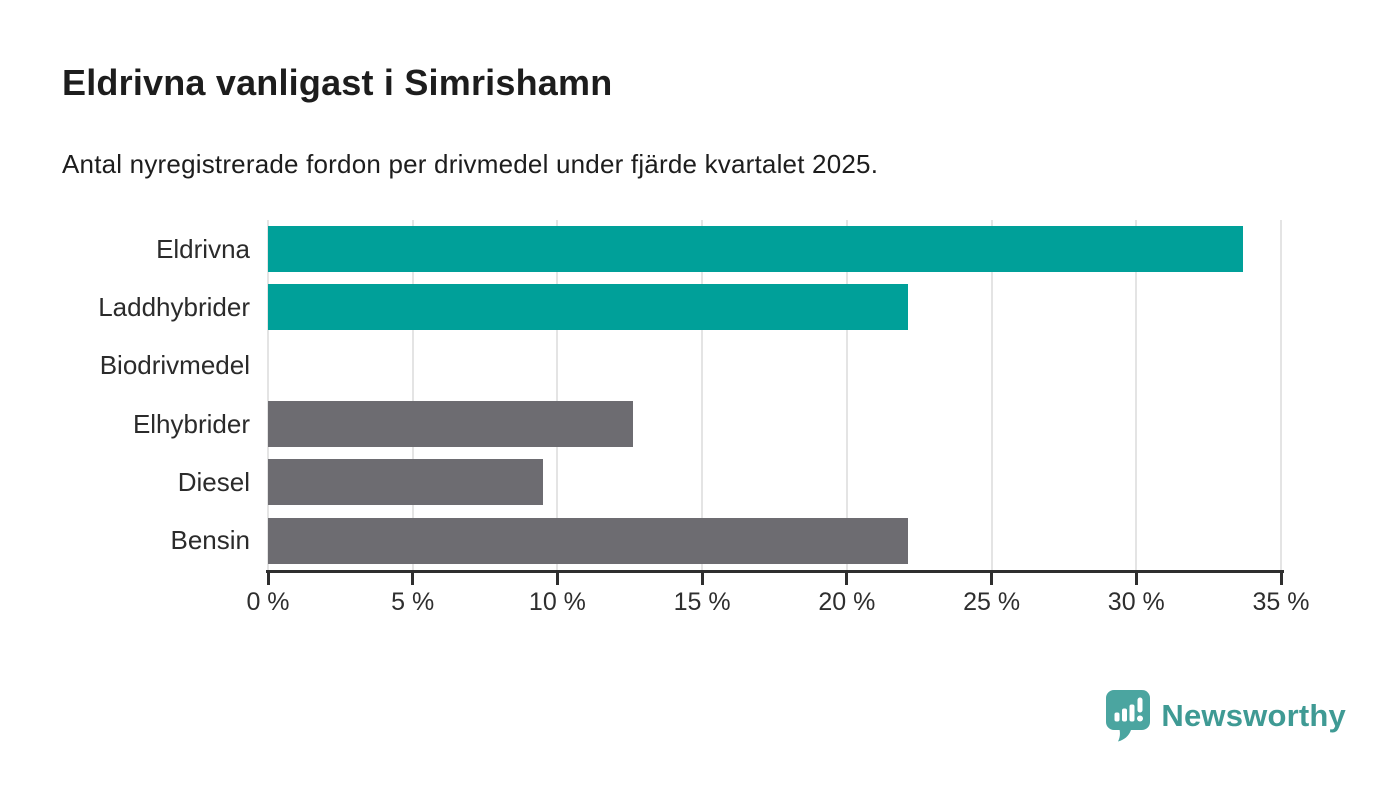 Image resolution: width=1400 pixels, height=793 pixels. Describe the element at coordinates (1128, 716) in the screenshot. I see `newsworthy-logo-icon` at that location.